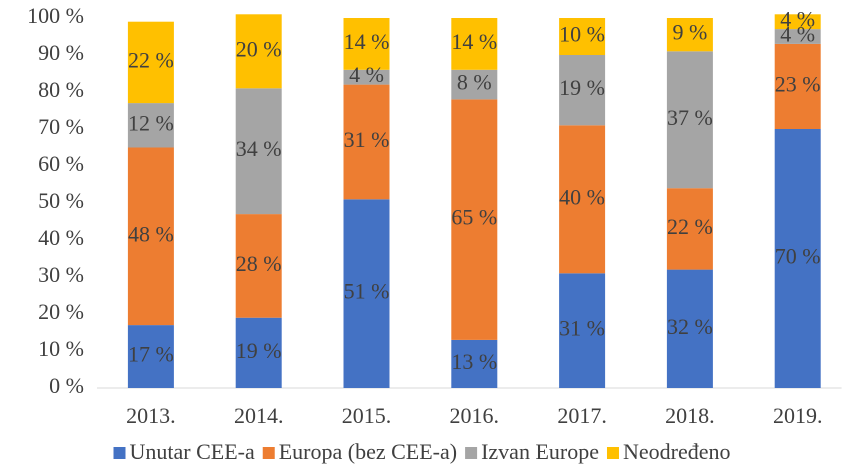 This screenshot has height=467, width=844. What do you see at coordinates (690, 415) in the screenshot?
I see `x-tick-label: 2018.` at bounding box center [690, 415].